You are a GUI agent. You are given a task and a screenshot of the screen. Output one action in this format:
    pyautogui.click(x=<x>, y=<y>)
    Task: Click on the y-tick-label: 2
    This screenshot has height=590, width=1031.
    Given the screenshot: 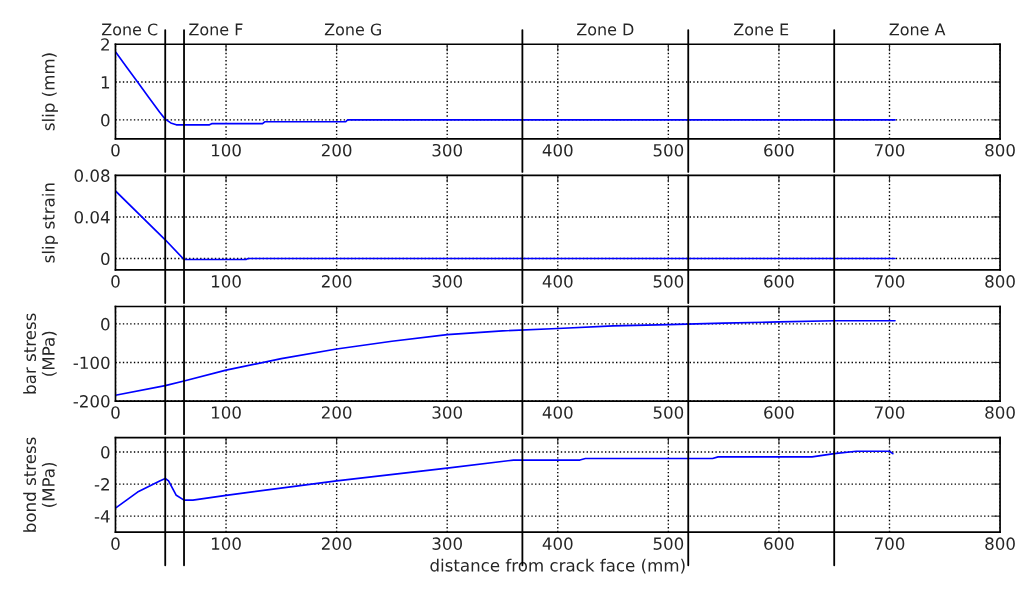 What is the action you would take?
    pyautogui.click(x=105, y=44)
    